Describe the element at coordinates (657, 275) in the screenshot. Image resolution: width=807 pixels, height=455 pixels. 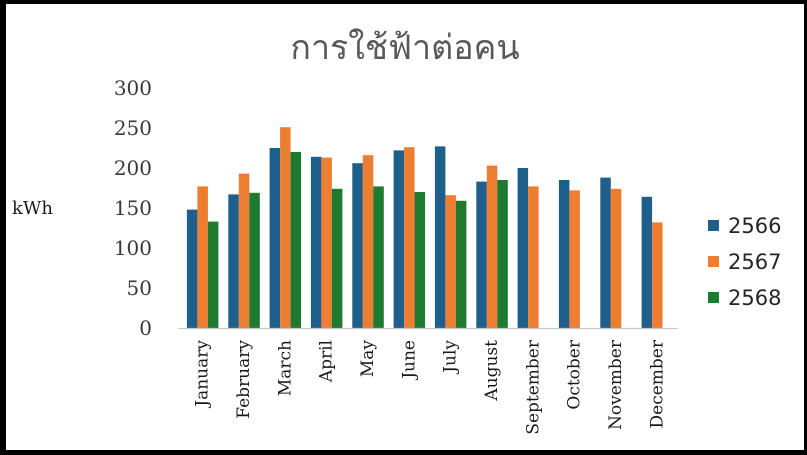
I see `bar-2567-december` at that location.